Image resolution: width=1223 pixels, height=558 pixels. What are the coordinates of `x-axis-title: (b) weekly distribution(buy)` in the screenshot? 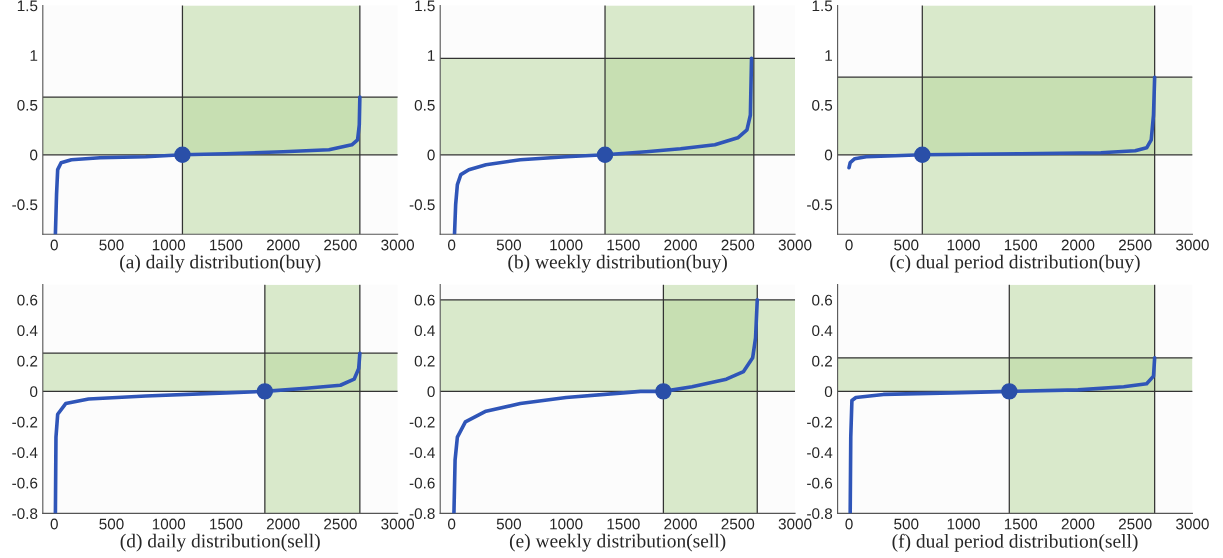 It's located at (617, 263).